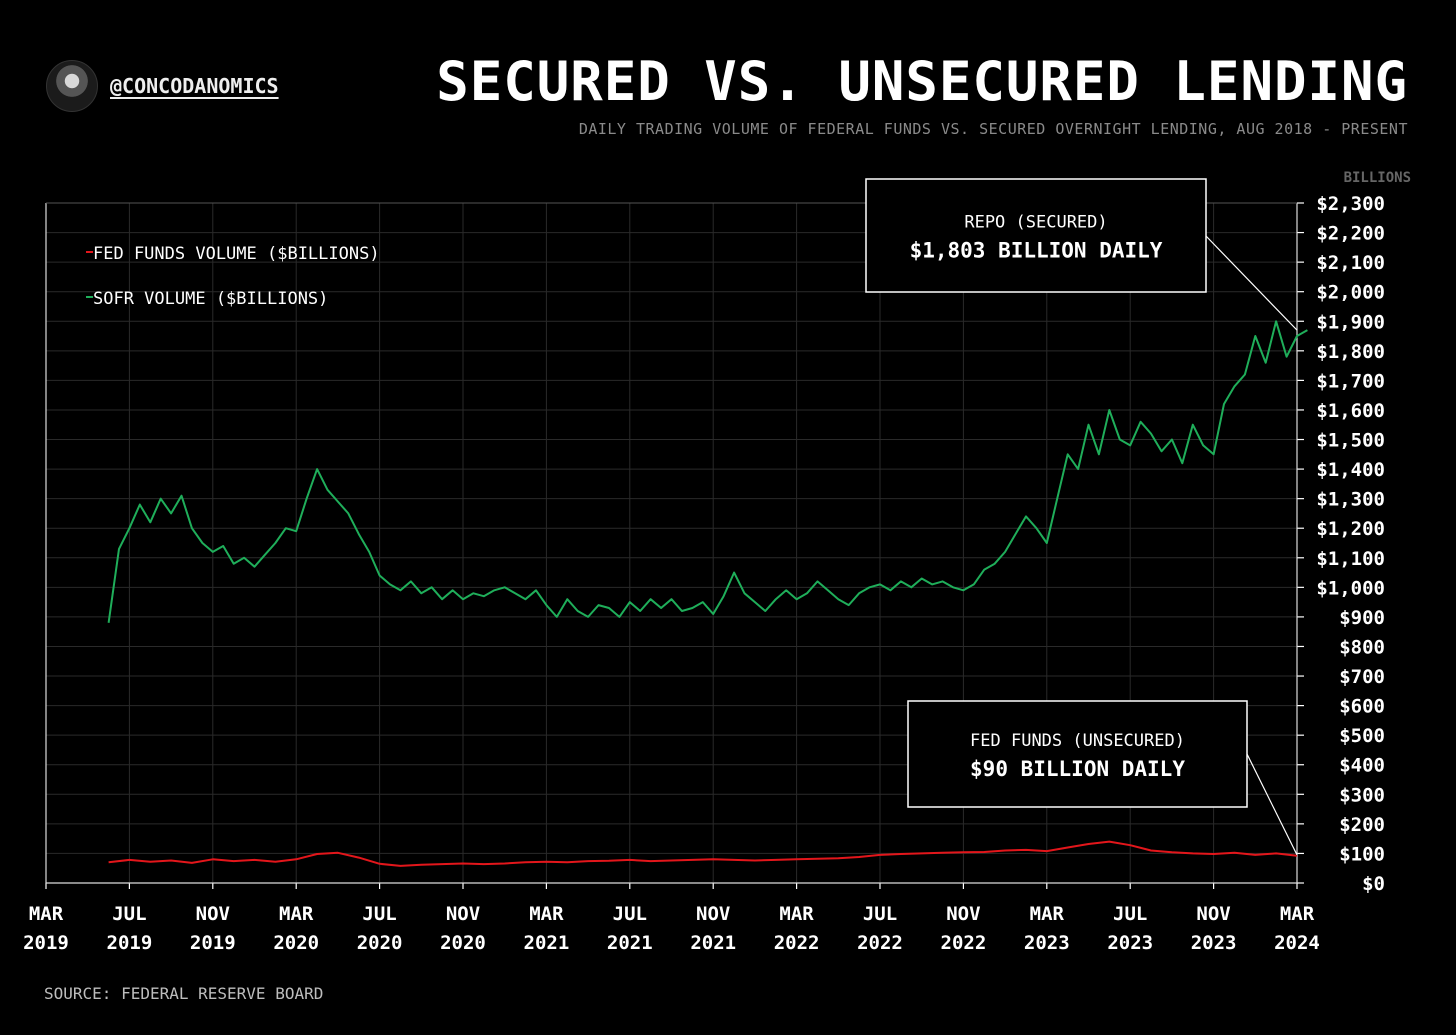 The image size is (1456, 1035). Describe the element at coordinates (1350, 500) in the screenshot. I see `y-tick-label: $1,300` at that location.